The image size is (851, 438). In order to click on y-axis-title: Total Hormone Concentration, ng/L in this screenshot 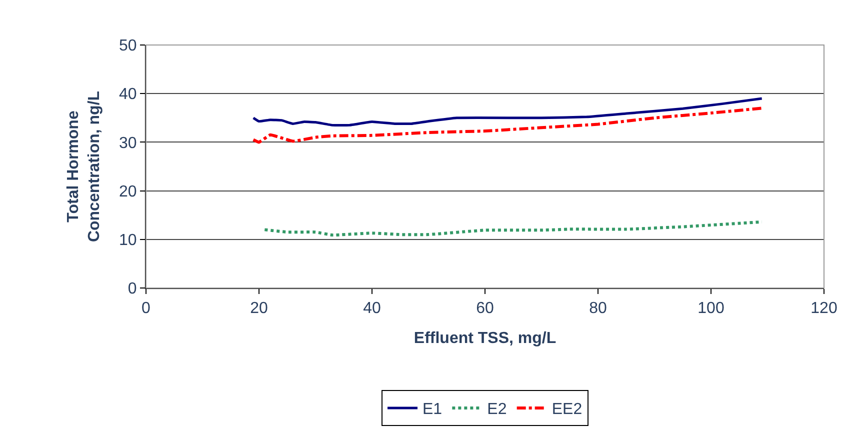, I will do `click(84, 166)`.